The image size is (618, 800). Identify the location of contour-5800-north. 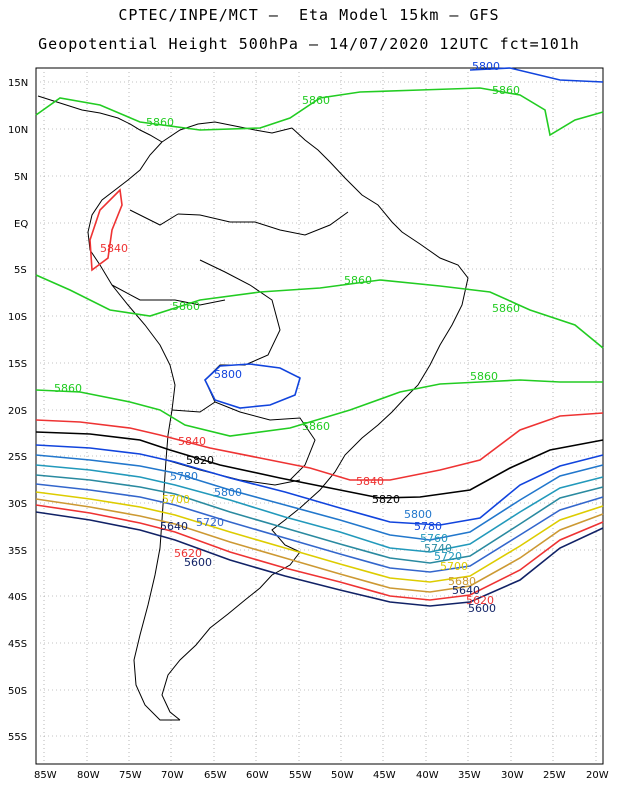
(536, 75).